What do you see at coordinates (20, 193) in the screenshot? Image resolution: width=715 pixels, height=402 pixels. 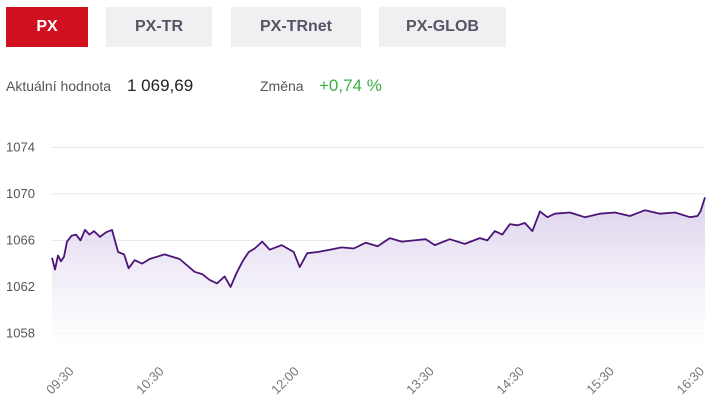 I see `y-tick-label: 1070` at bounding box center [20, 193].